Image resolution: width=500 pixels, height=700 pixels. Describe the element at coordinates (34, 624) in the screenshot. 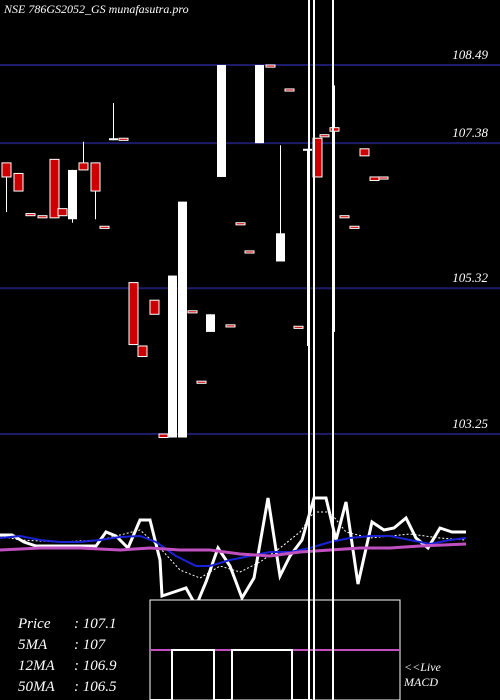

I see `price-label: Price` at that location.